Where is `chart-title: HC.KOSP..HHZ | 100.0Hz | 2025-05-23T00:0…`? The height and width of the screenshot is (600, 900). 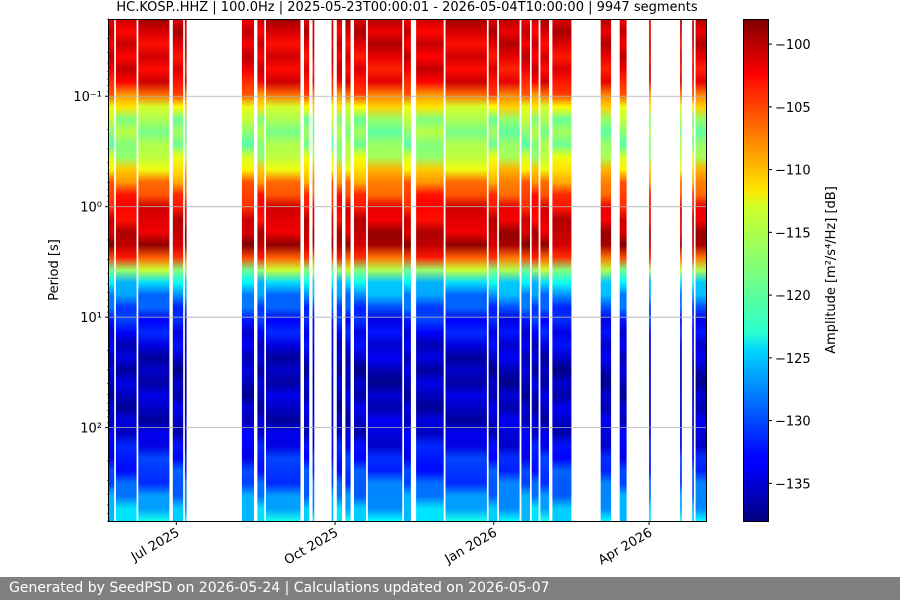
chart-title: HC.KOSP..HHZ | 100.0Hz | 2025-05-23T00:0… is located at coordinates (407, 7).